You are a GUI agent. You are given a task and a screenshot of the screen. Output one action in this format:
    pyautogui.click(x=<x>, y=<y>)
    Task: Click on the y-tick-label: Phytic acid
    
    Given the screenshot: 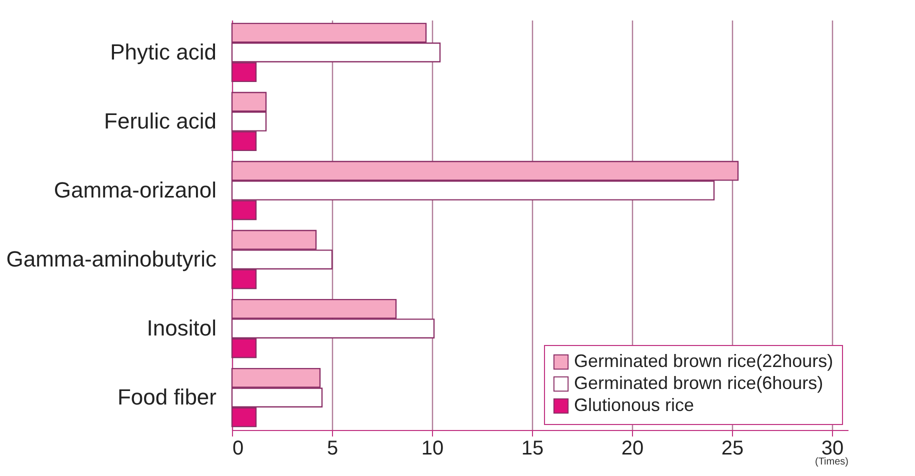 What is the action you would take?
    pyautogui.click(x=163, y=51)
    